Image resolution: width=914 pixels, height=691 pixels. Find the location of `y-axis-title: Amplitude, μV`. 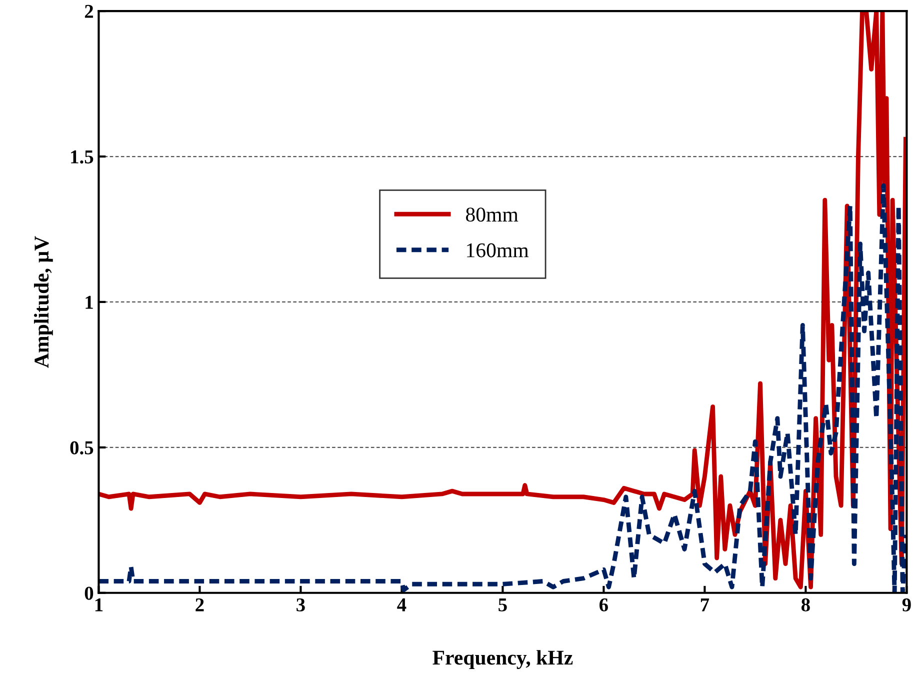

y-axis-title: Amplitude, μV is located at coordinates (43, 302).